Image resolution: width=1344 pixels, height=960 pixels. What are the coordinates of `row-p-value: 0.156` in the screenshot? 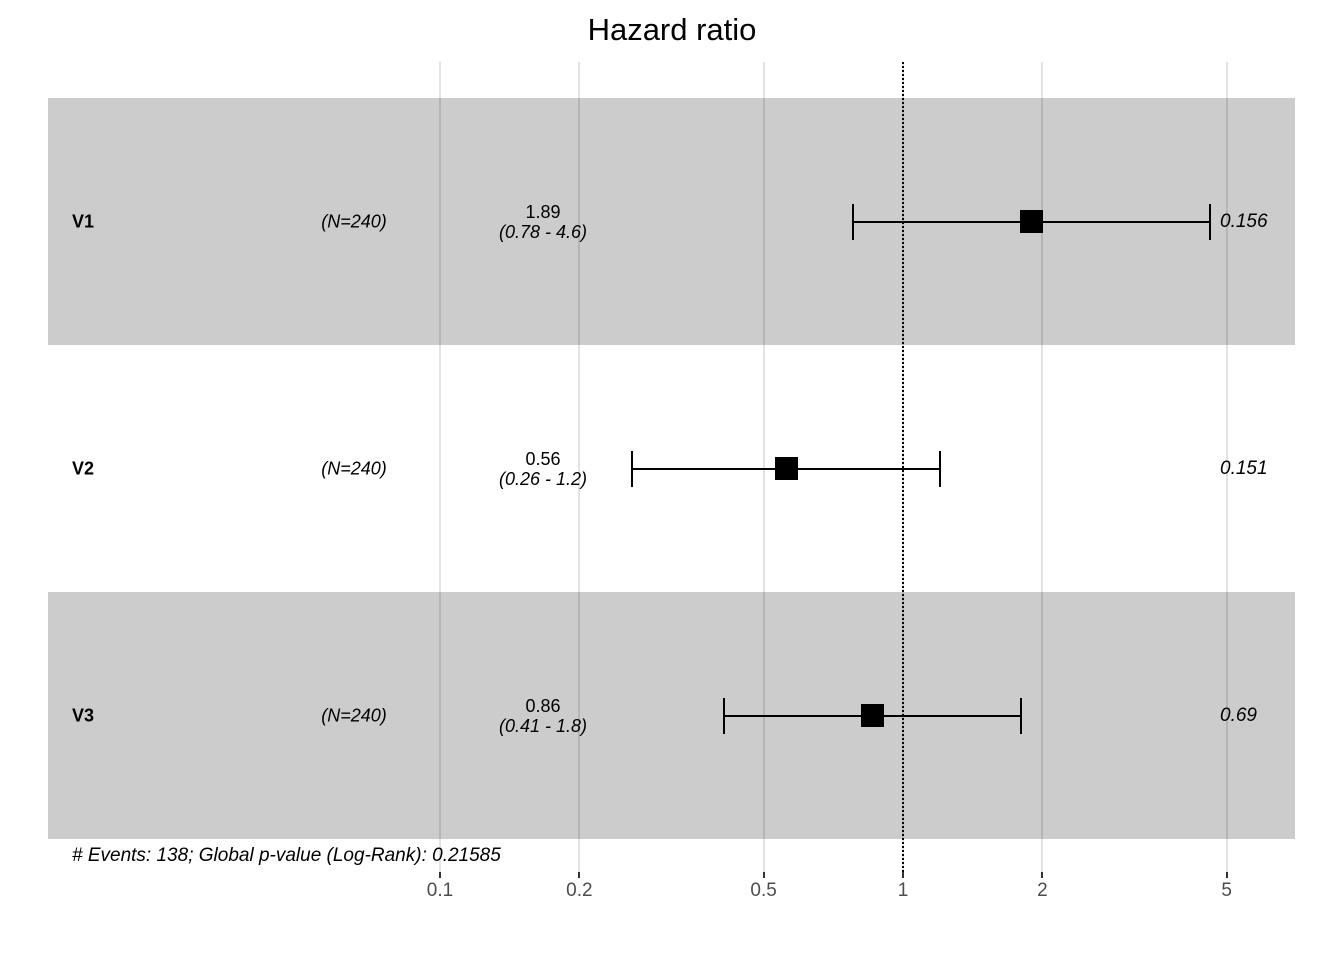 It's located at (1244, 221).